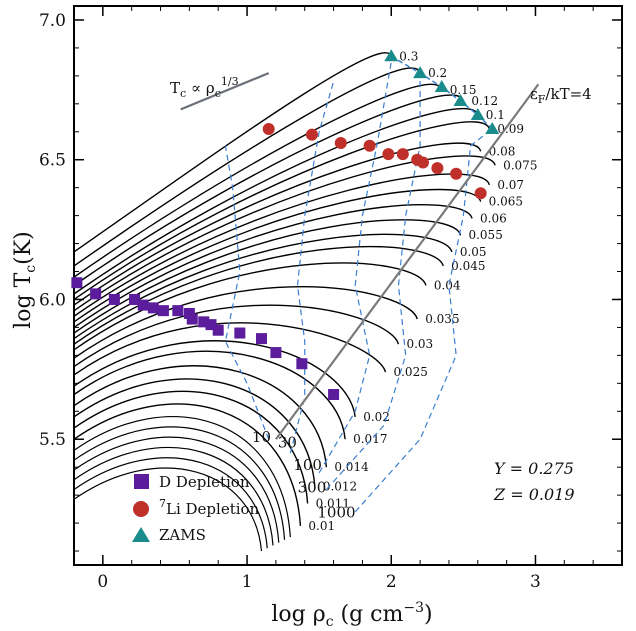 The width and height of the screenshot is (636, 631). Describe the element at coordinates (209, 507) in the screenshot. I see `legend-li-label: 7Li Depletion` at that location.